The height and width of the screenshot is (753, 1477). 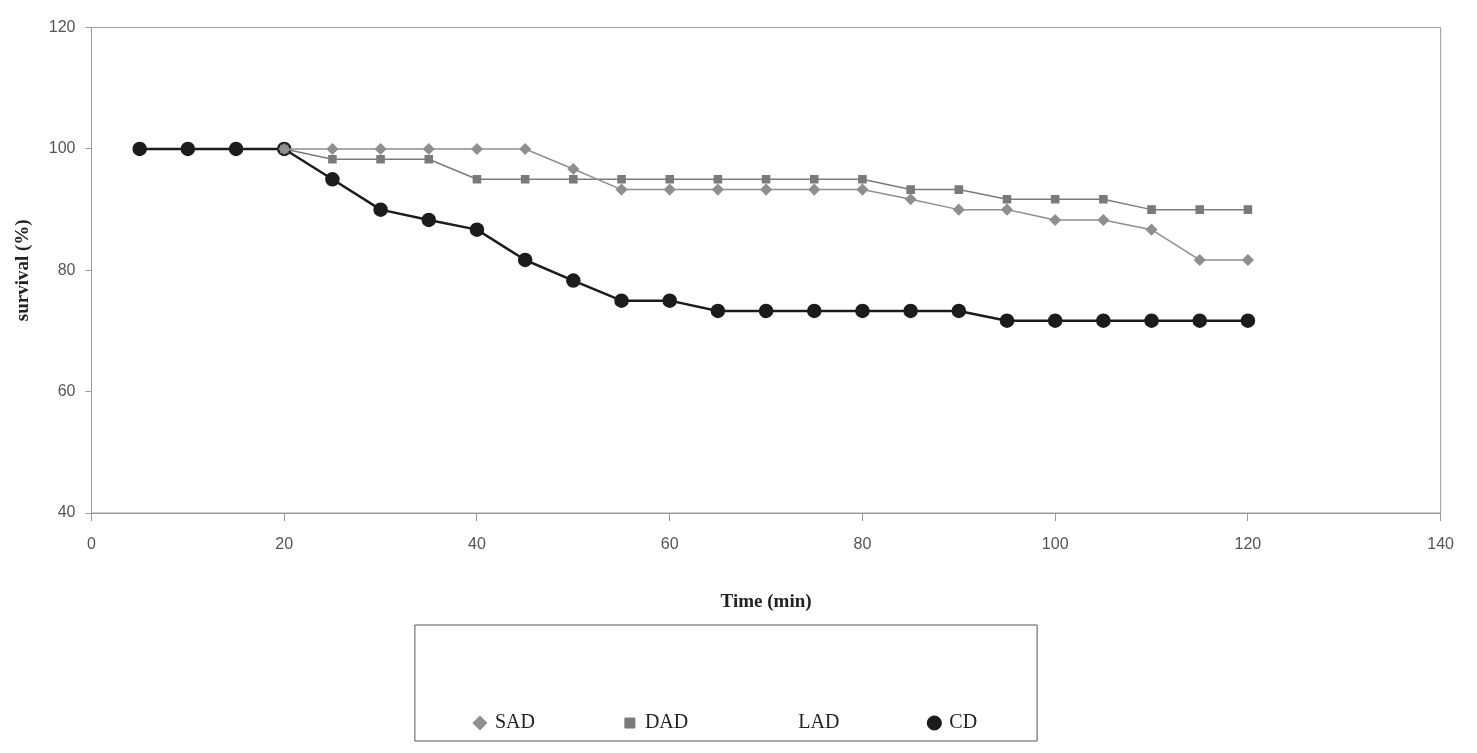 I want to click on x-tick-label: 40, so click(x=477, y=544).